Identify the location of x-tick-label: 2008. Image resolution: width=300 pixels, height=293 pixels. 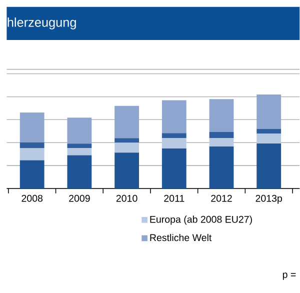
(32, 198).